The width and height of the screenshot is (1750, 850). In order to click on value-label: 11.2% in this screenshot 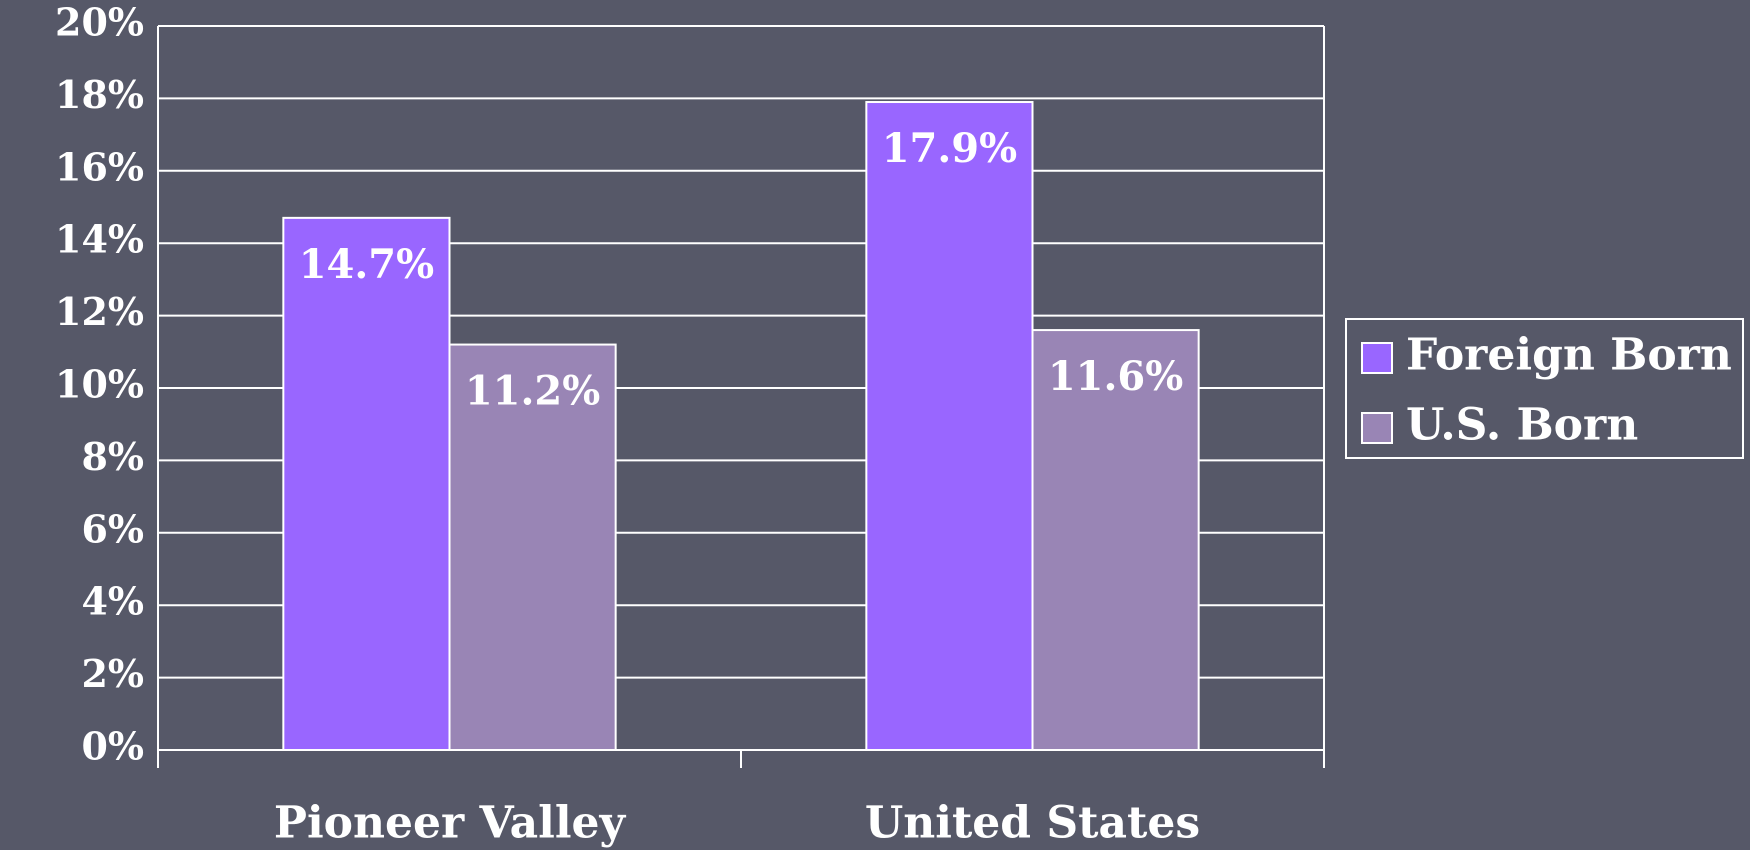, I will do `click(532, 391)`.